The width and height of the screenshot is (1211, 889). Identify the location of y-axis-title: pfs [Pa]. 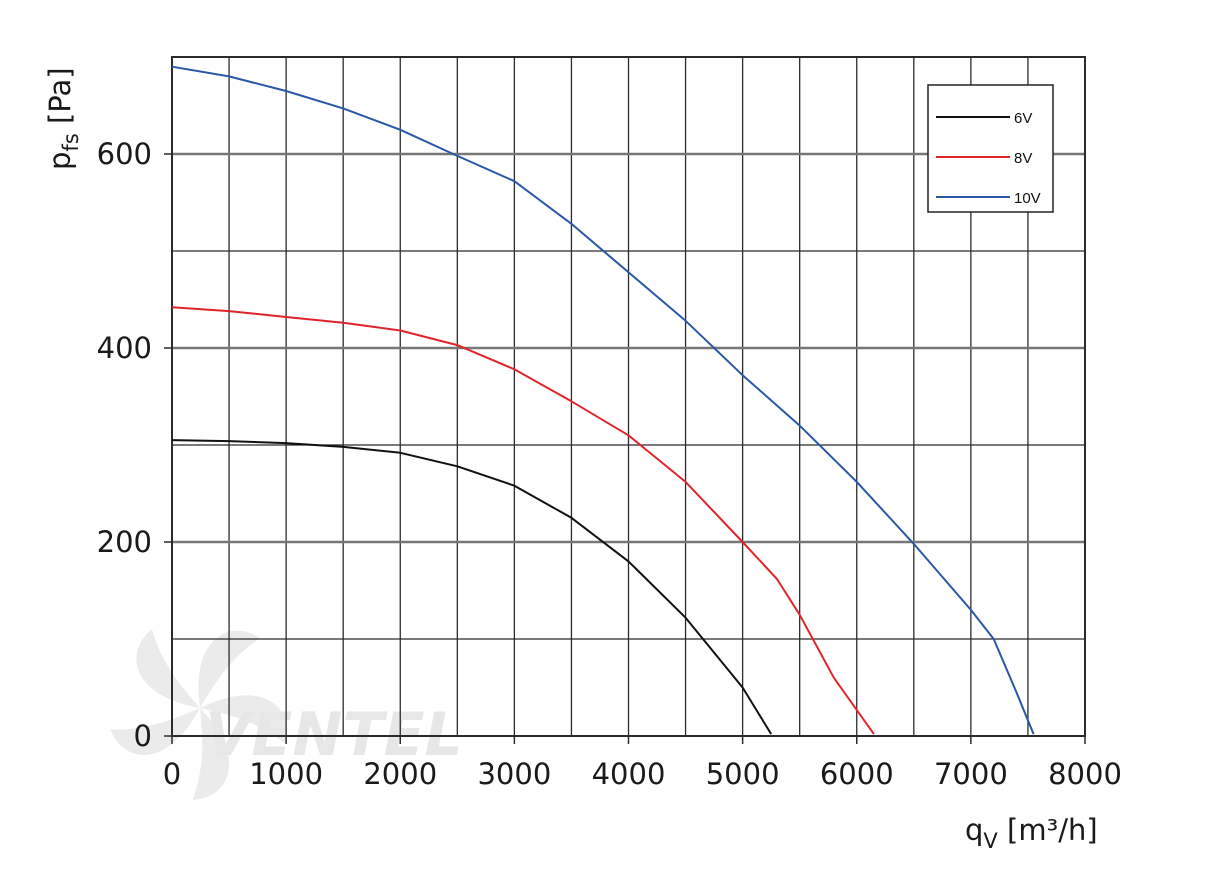
(63, 118).